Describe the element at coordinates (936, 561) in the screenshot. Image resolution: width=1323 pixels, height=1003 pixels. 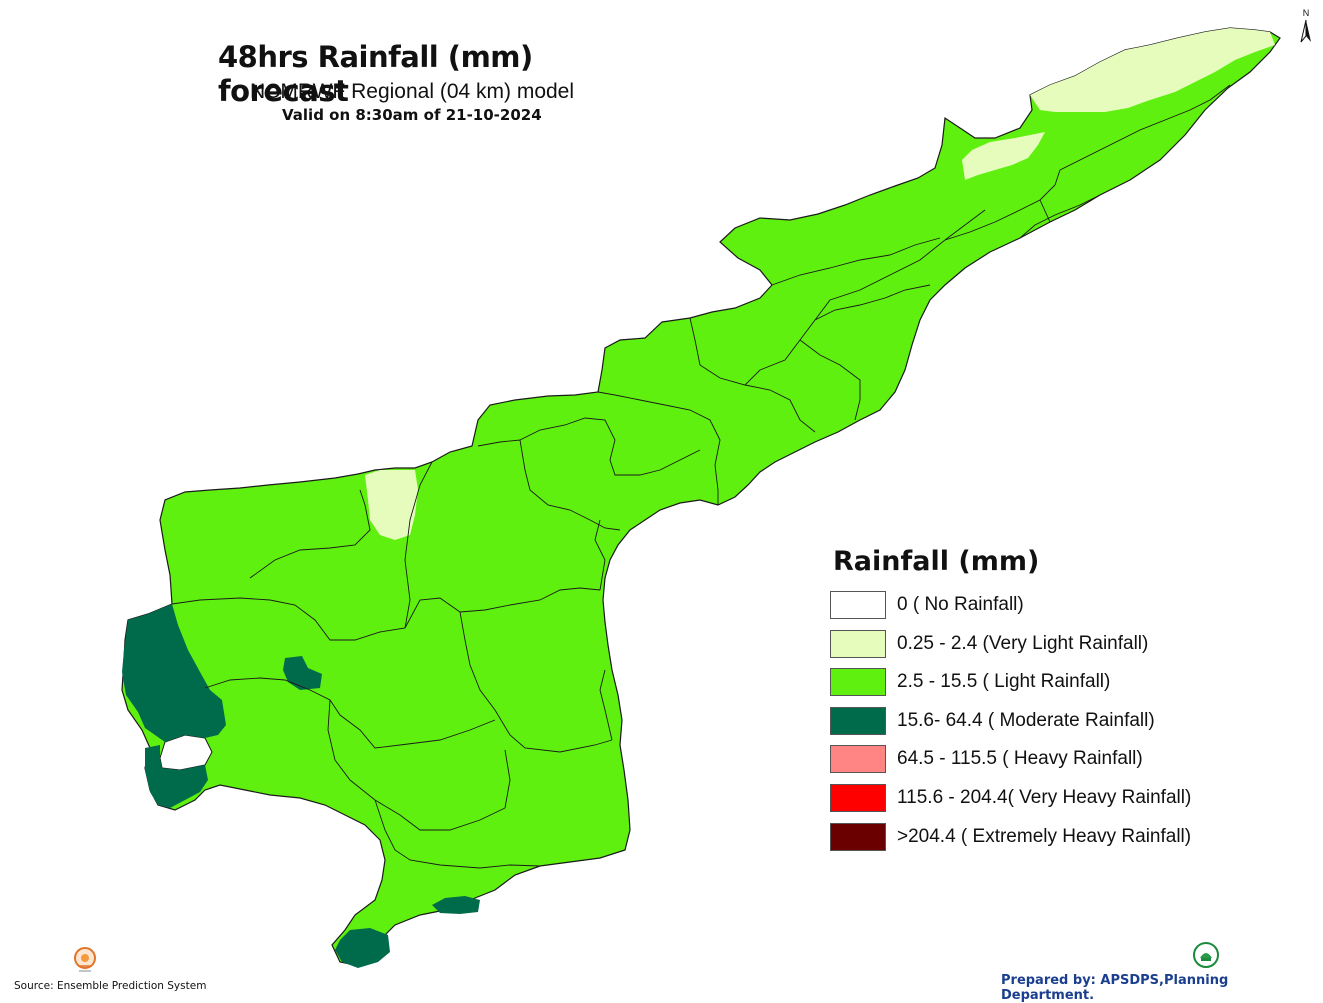
I see `legend-title: Rainfall (mm)` at that location.